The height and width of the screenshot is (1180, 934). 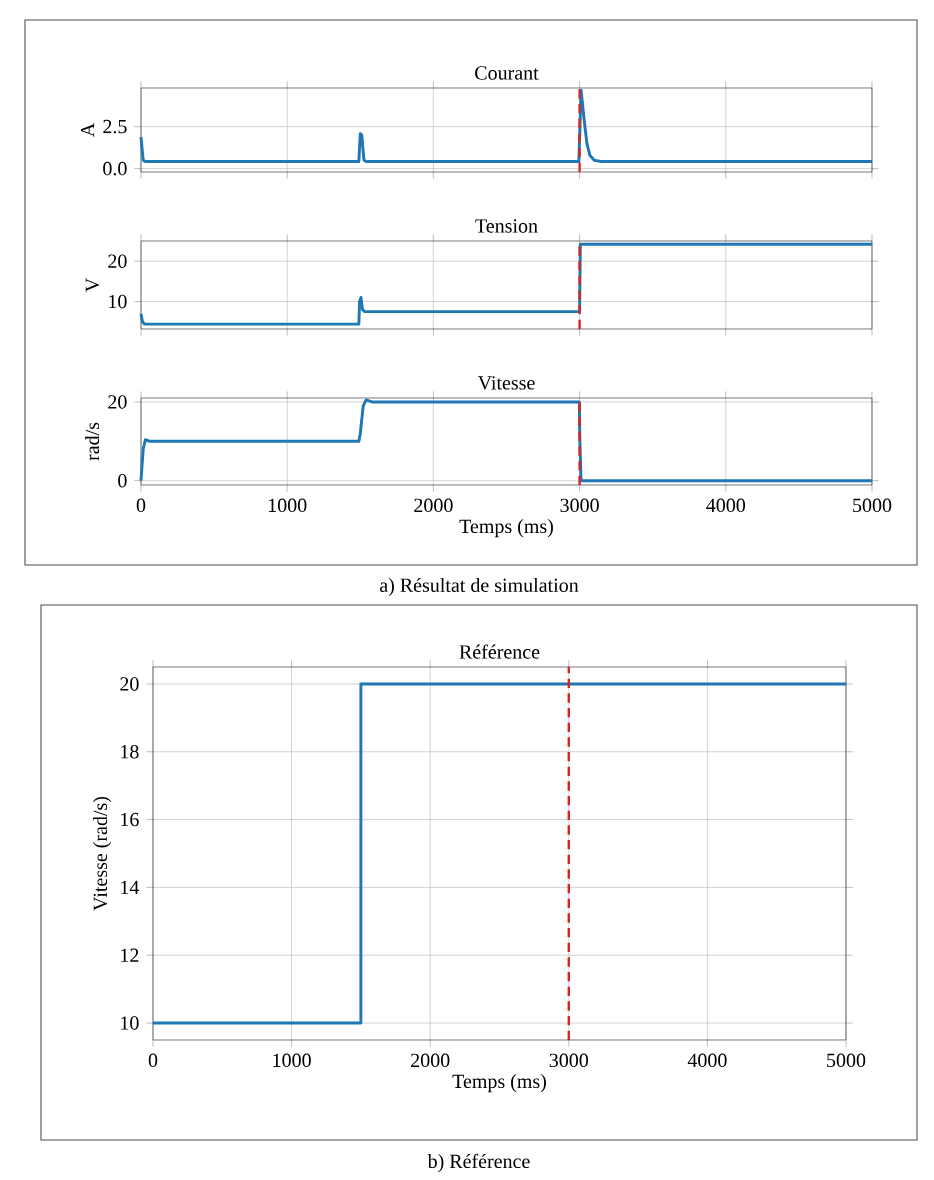 I want to click on y-tick-label: 0.0, so click(x=115, y=168).